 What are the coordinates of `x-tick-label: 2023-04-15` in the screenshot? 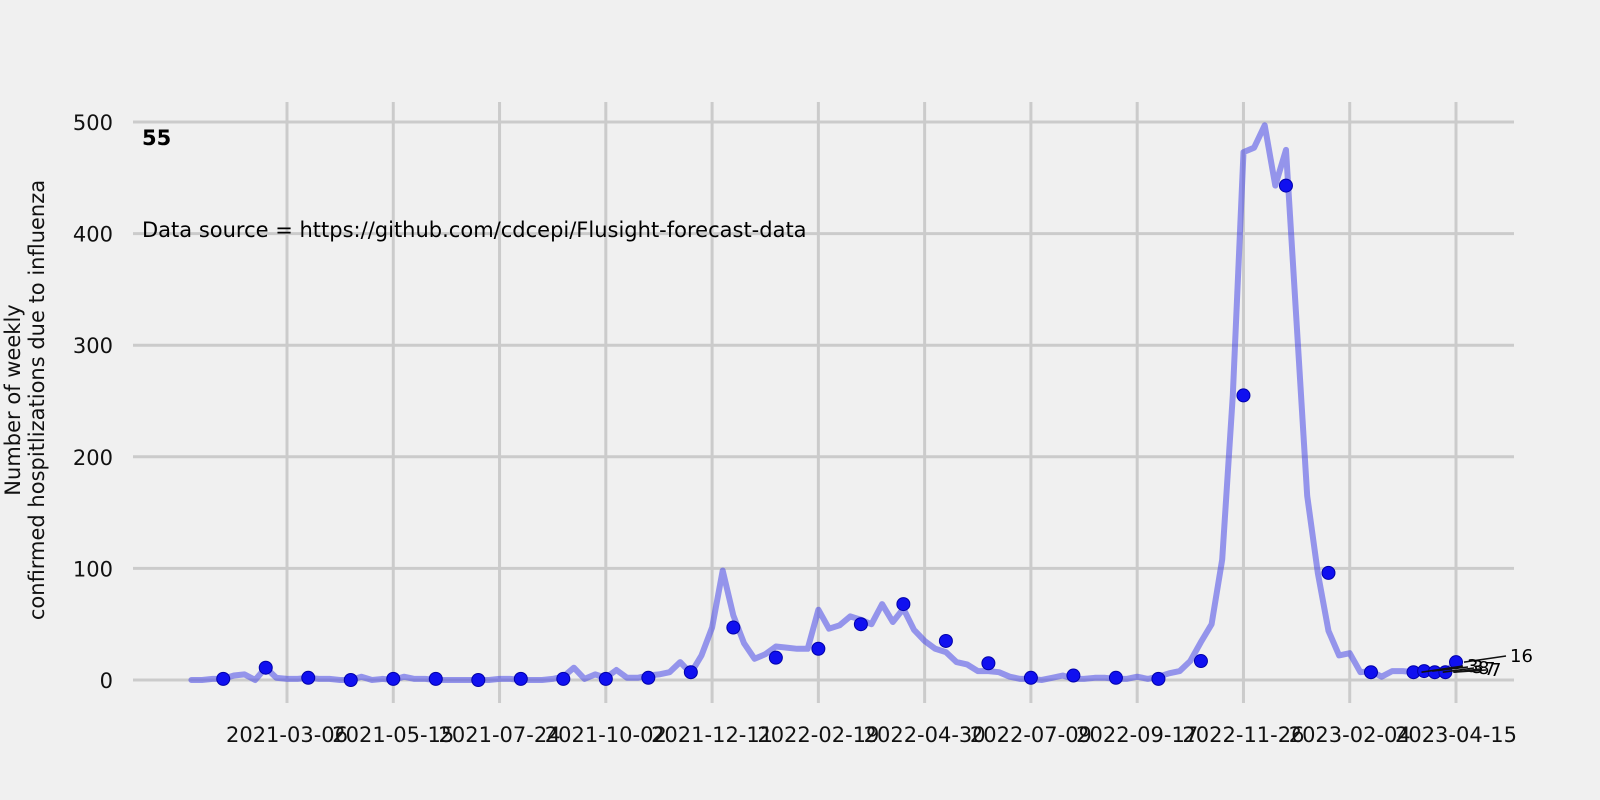 It's located at (1456, 735).